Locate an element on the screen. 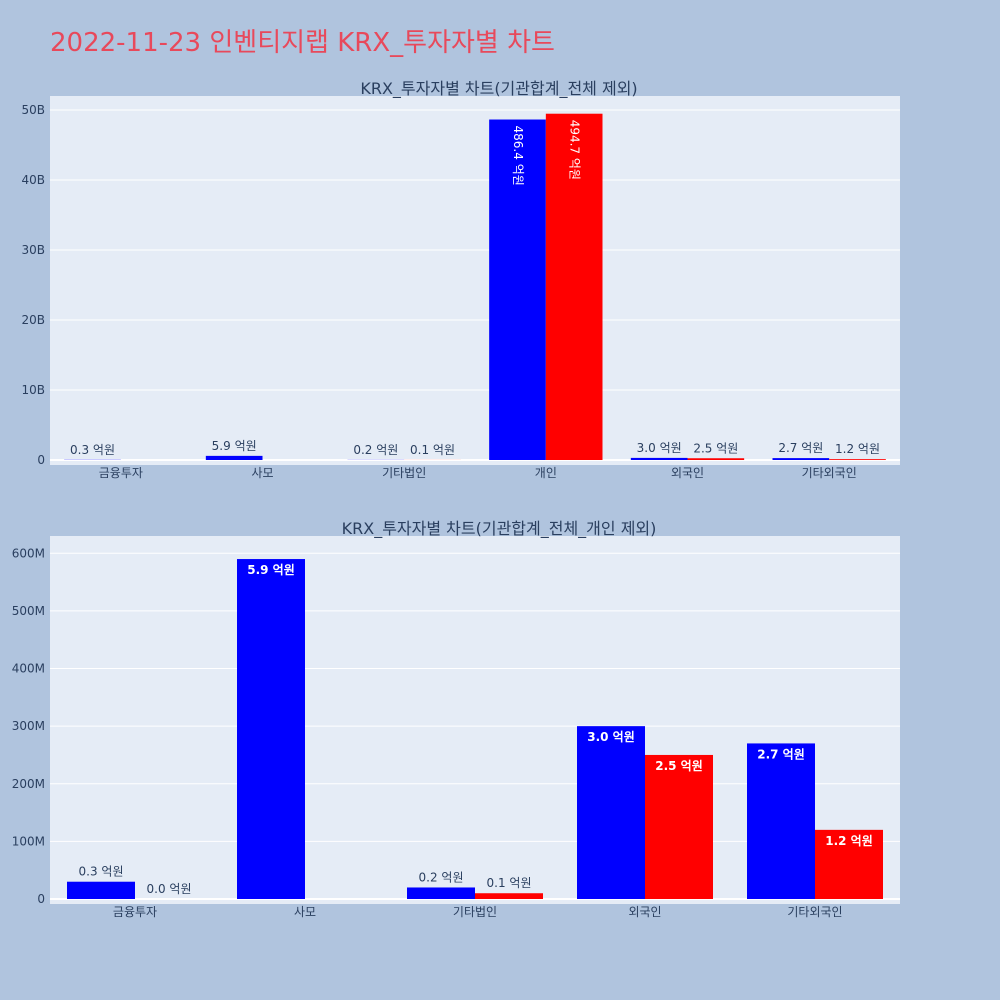 This screenshot has height=1000, width=1000. y-tick-label: 100M is located at coordinates (28, 841).